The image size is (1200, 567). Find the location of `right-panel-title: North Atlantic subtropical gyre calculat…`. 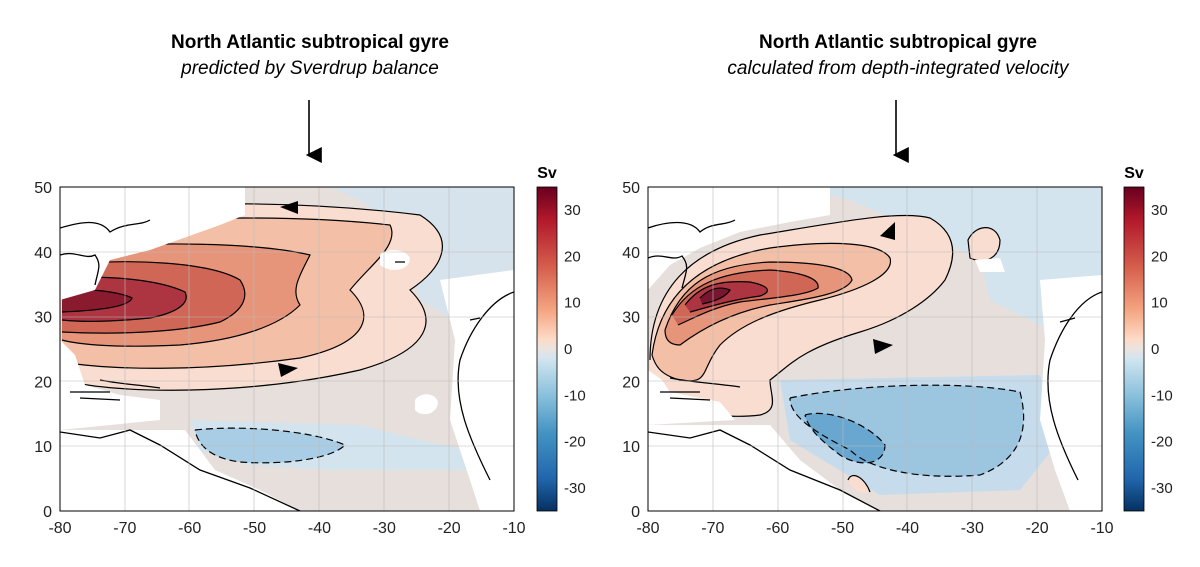

right-panel-title: North Atlantic subtropical gyre calculat… is located at coordinates (898, 56).